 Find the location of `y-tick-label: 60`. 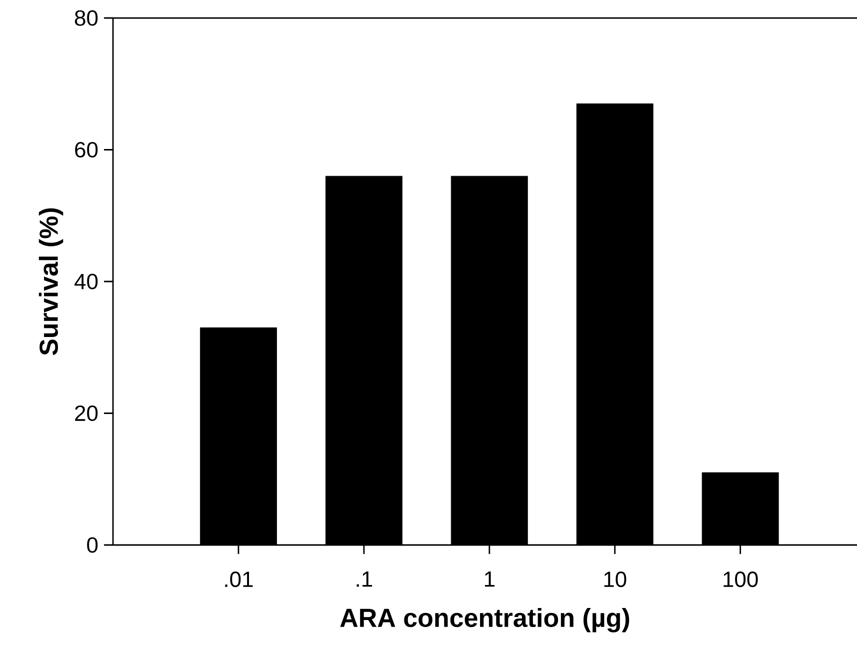

y-tick-label: 60 is located at coordinates (86, 150).